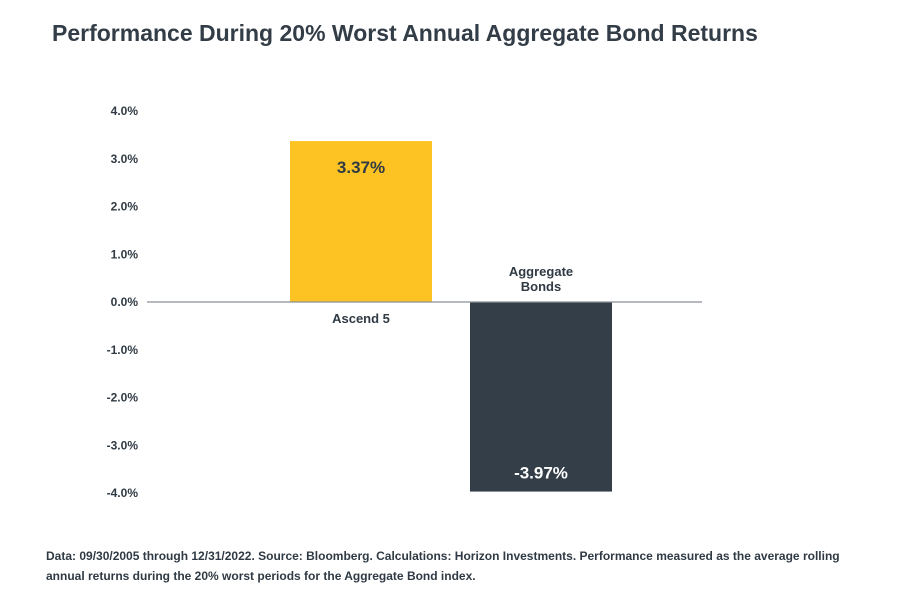 The image size is (914, 596). What do you see at coordinates (125, 302) in the screenshot?
I see `y-tick-label: 0.0%` at bounding box center [125, 302].